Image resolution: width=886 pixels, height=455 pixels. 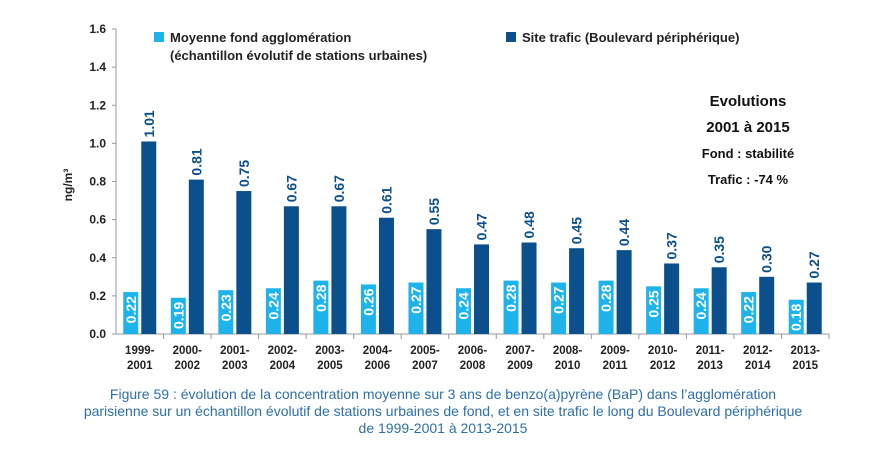 What do you see at coordinates (568, 351) in the screenshot?
I see `x-tick-label: 2008-` at bounding box center [568, 351].